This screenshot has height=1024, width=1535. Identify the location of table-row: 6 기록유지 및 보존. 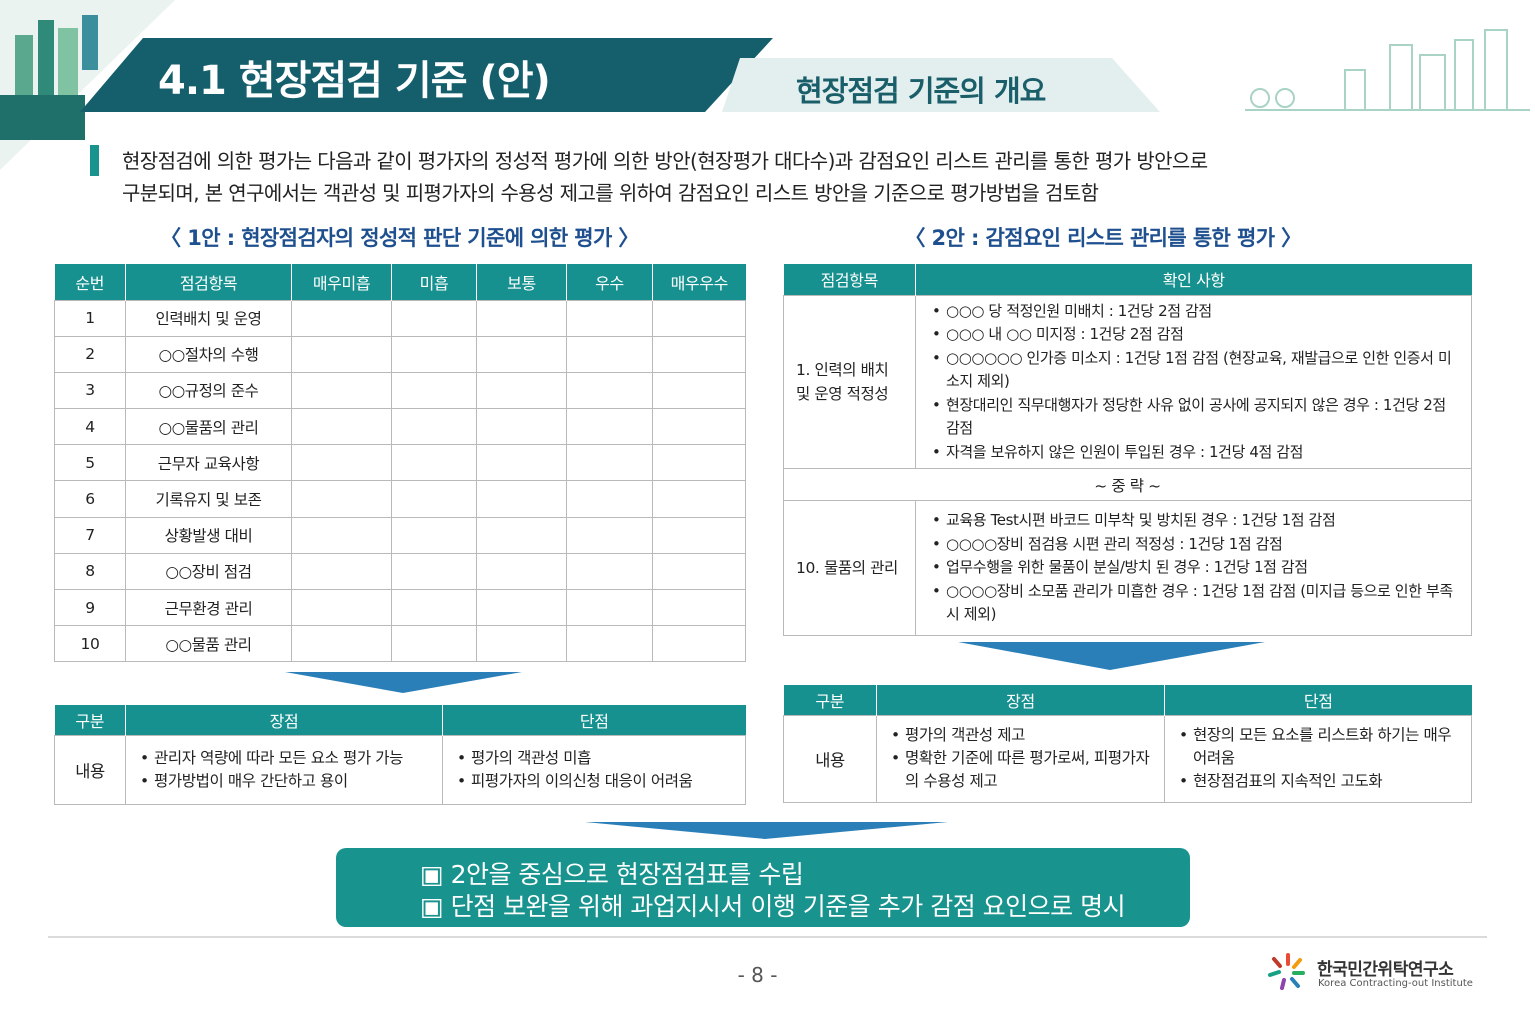
(400, 499).